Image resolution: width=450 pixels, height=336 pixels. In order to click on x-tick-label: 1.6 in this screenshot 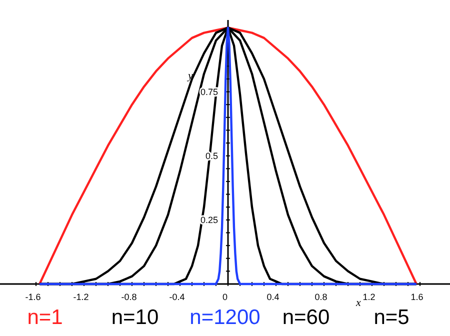, I will do `click(417, 297)`.